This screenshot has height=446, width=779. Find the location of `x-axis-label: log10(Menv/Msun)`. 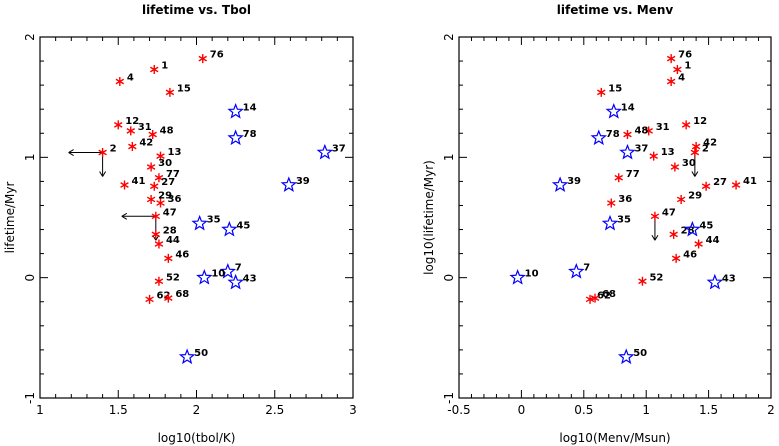

x-axis-label: log10(Menv/Msun) is located at coordinates (614, 438).